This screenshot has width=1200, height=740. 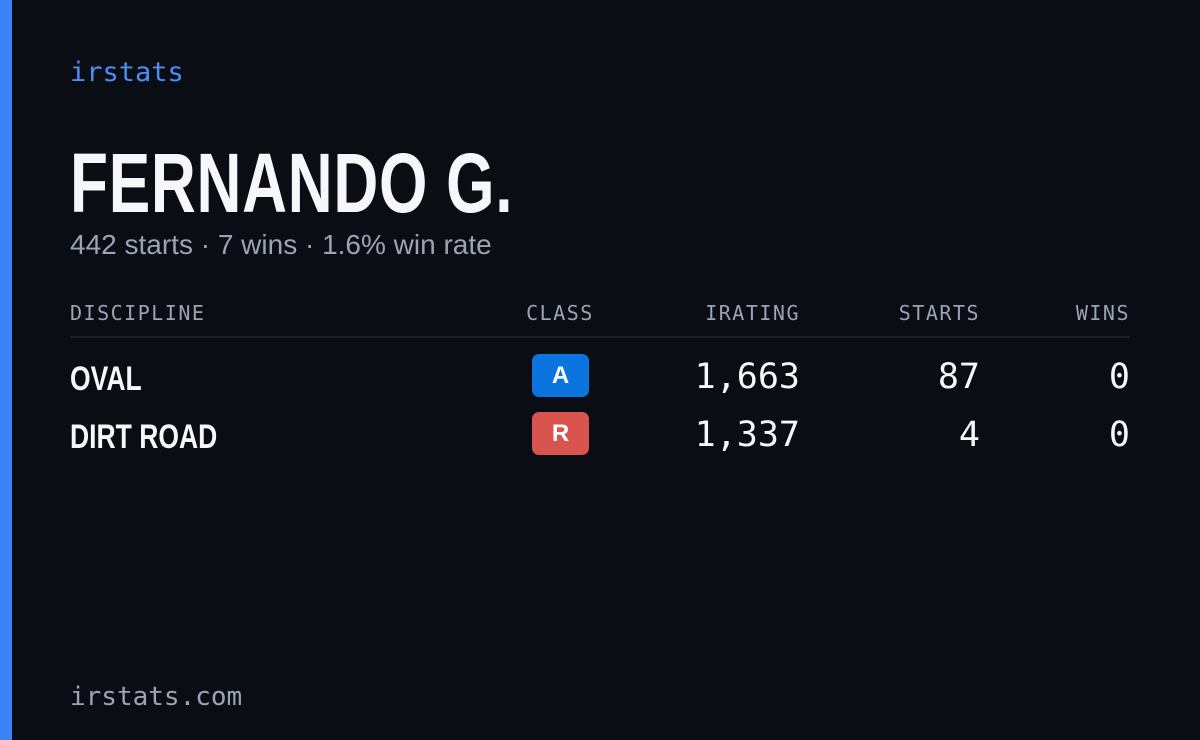 I want to click on header-rule, so click(x=600, y=337).